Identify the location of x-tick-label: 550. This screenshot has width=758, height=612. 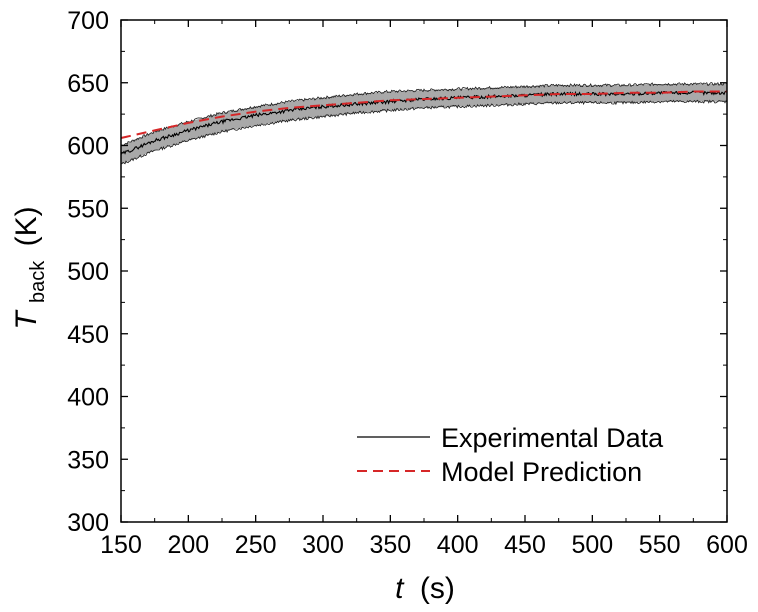
(660, 545).